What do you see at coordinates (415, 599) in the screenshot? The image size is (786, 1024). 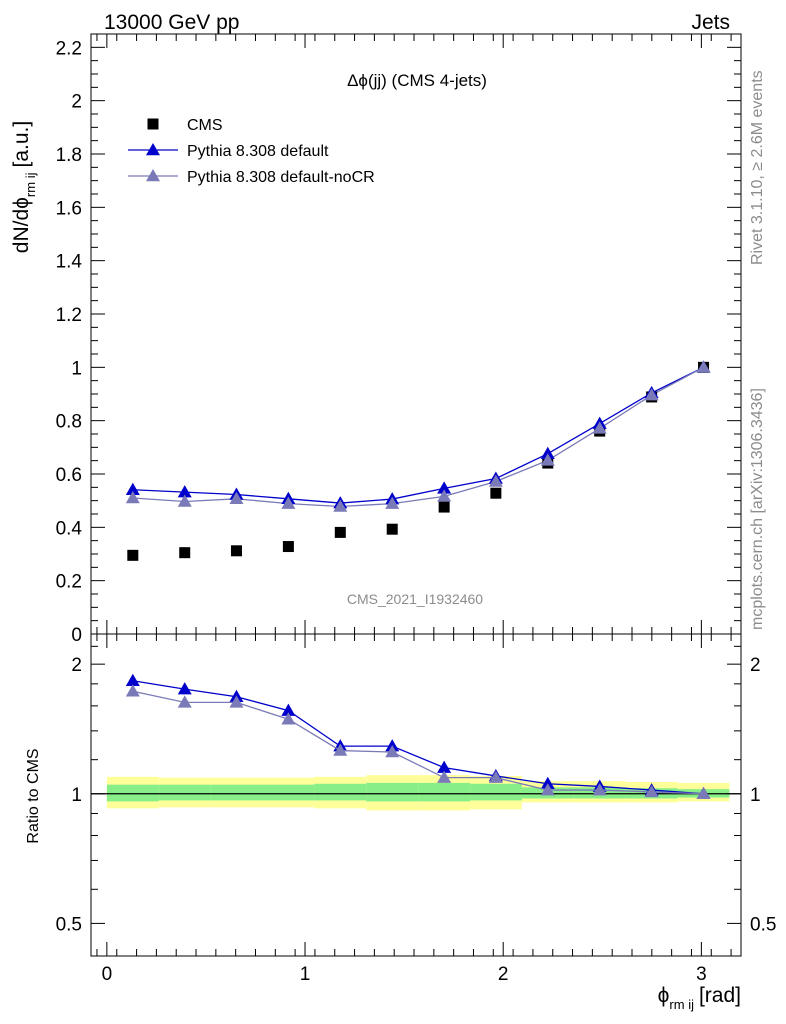 I see `analysis-id-label: CMS_2021_I1932460` at bounding box center [415, 599].